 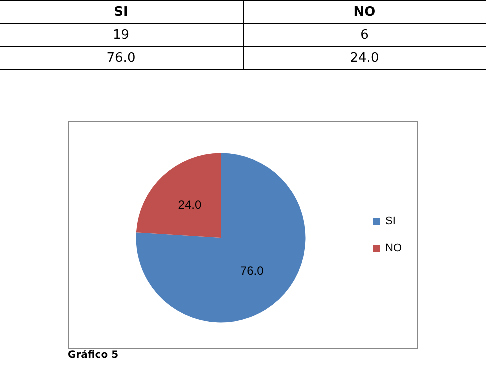 What do you see at coordinates (394, 248) in the screenshot?
I see `legend-label: NO` at bounding box center [394, 248].